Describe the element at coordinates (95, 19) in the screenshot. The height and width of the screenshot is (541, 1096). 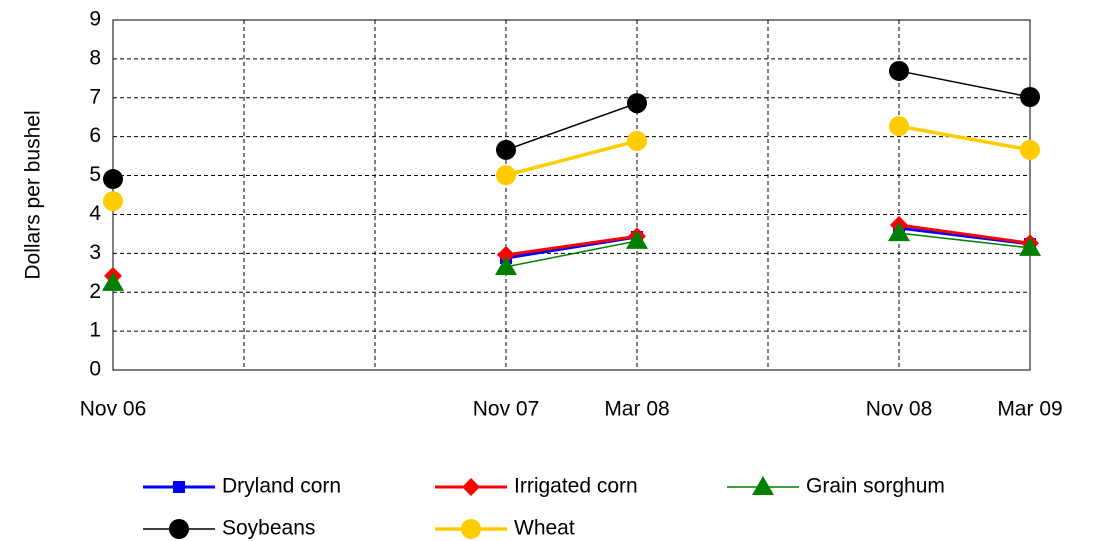
I see `y-tick-label: 9` at that location.